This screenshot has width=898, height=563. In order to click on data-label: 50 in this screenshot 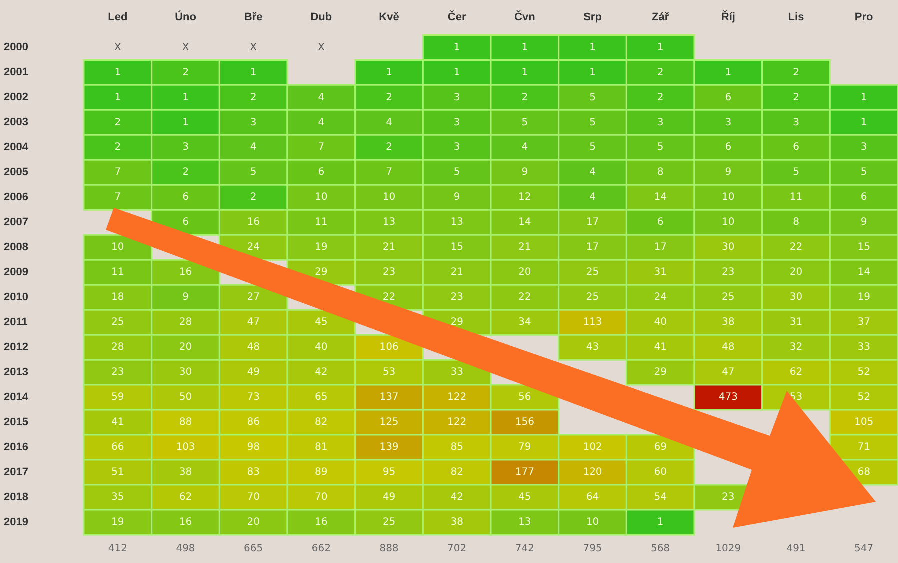, I will do `click(185, 398)`.